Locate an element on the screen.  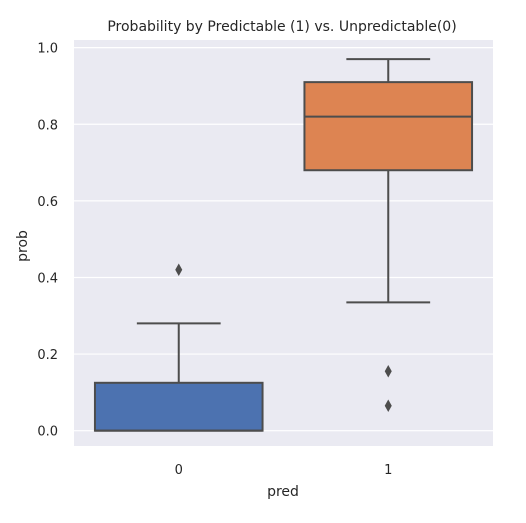
y-axis-label: prob is located at coordinates (23, 246).